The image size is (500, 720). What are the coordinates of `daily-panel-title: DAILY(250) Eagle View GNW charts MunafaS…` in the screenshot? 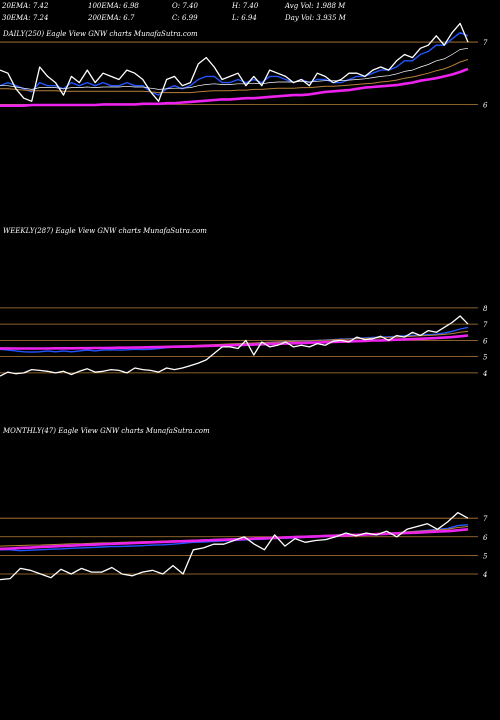 It's located at (100, 34).